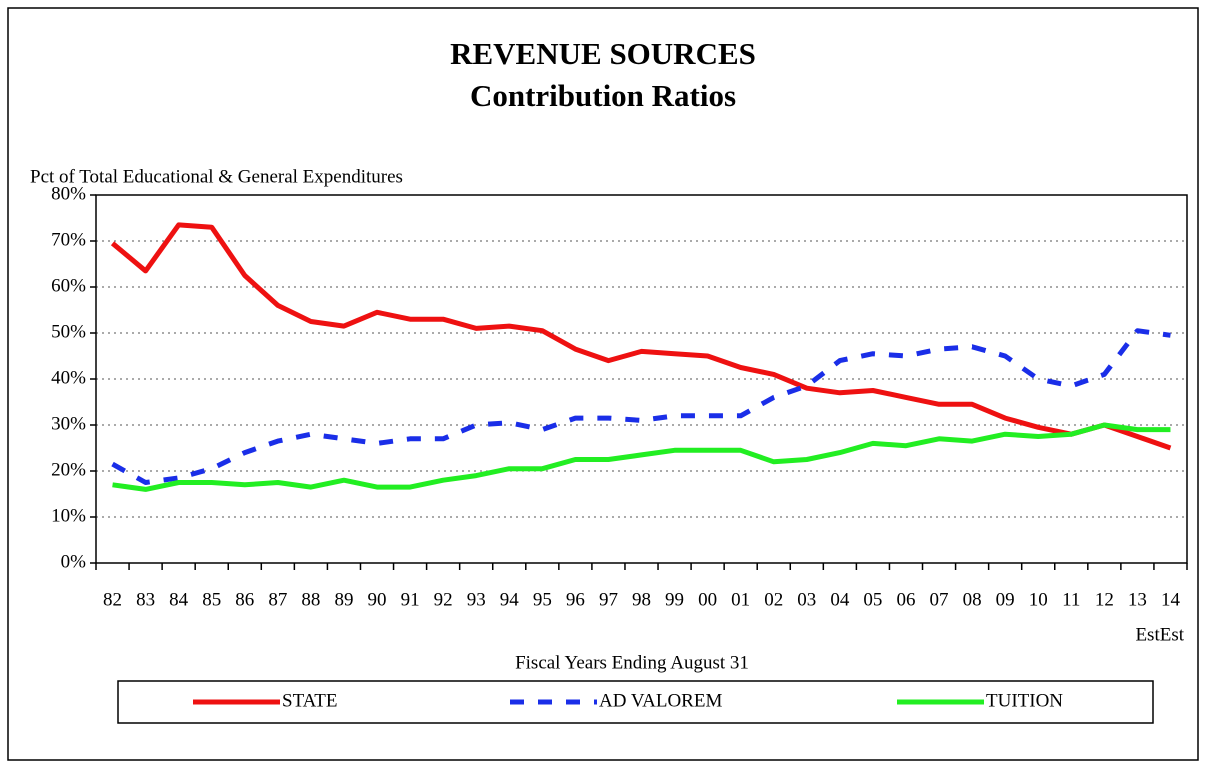 The height and width of the screenshot is (766, 1207). What do you see at coordinates (68, 331) in the screenshot?
I see `y-tick-label: 50%` at bounding box center [68, 331].